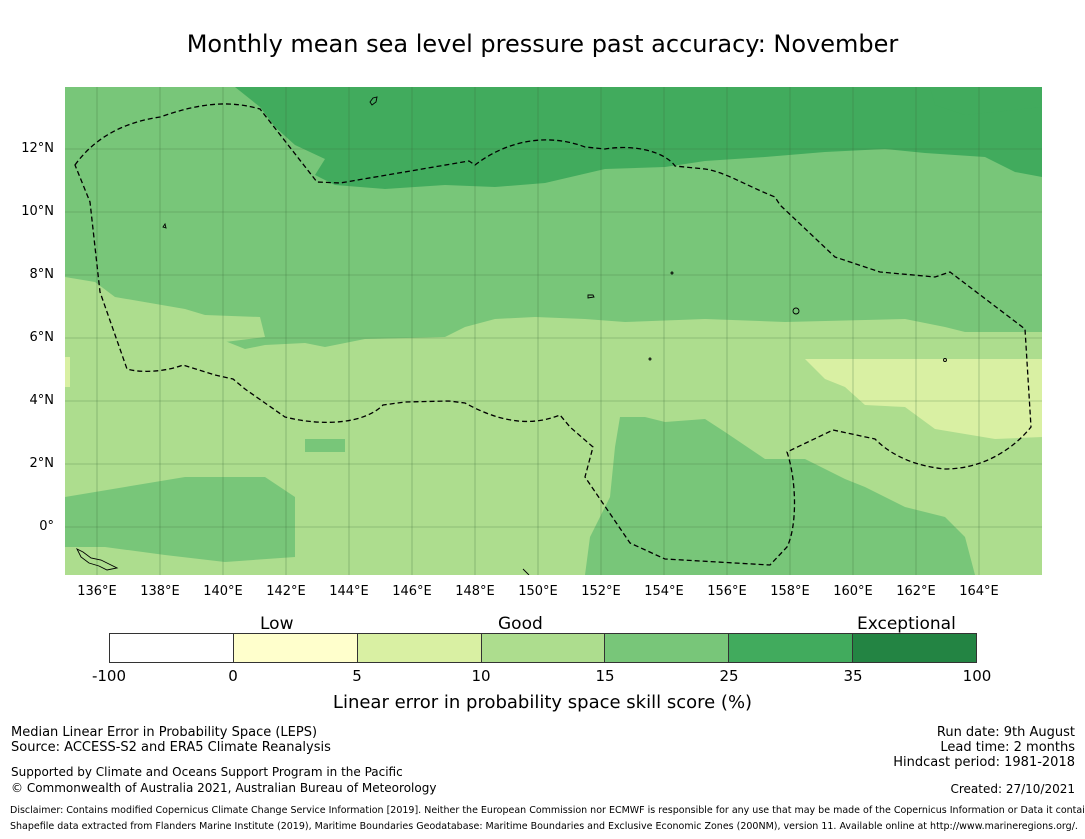  What do you see at coordinates (97, 591) in the screenshot?
I see `lon-tick-136e: 136°E` at bounding box center [97, 591].